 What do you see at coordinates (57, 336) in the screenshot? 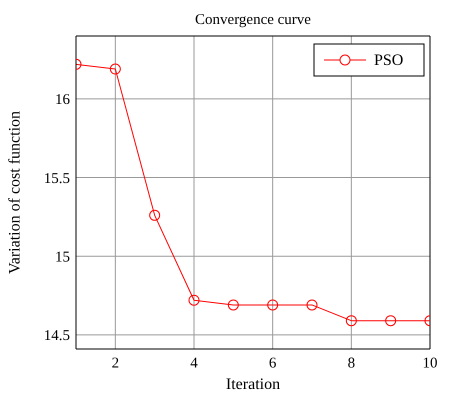
I see `y-tick-label: 14.5` at bounding box center [57, 336].